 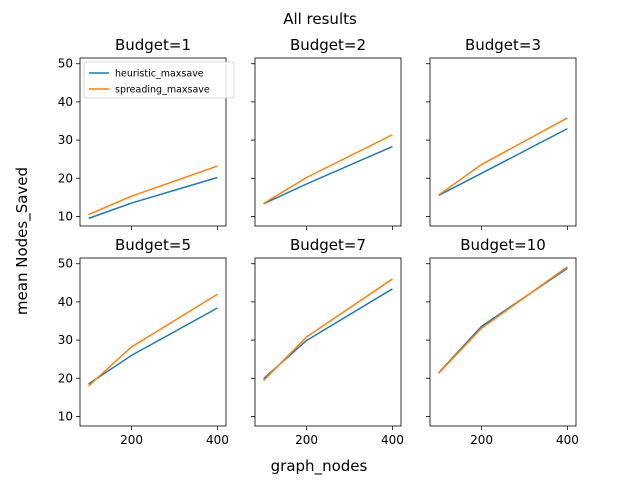 What do you see at coordinates (503, 245) in the screenshot?
I see `subplot-title: Budget=10` at bounding box center [503, 245].